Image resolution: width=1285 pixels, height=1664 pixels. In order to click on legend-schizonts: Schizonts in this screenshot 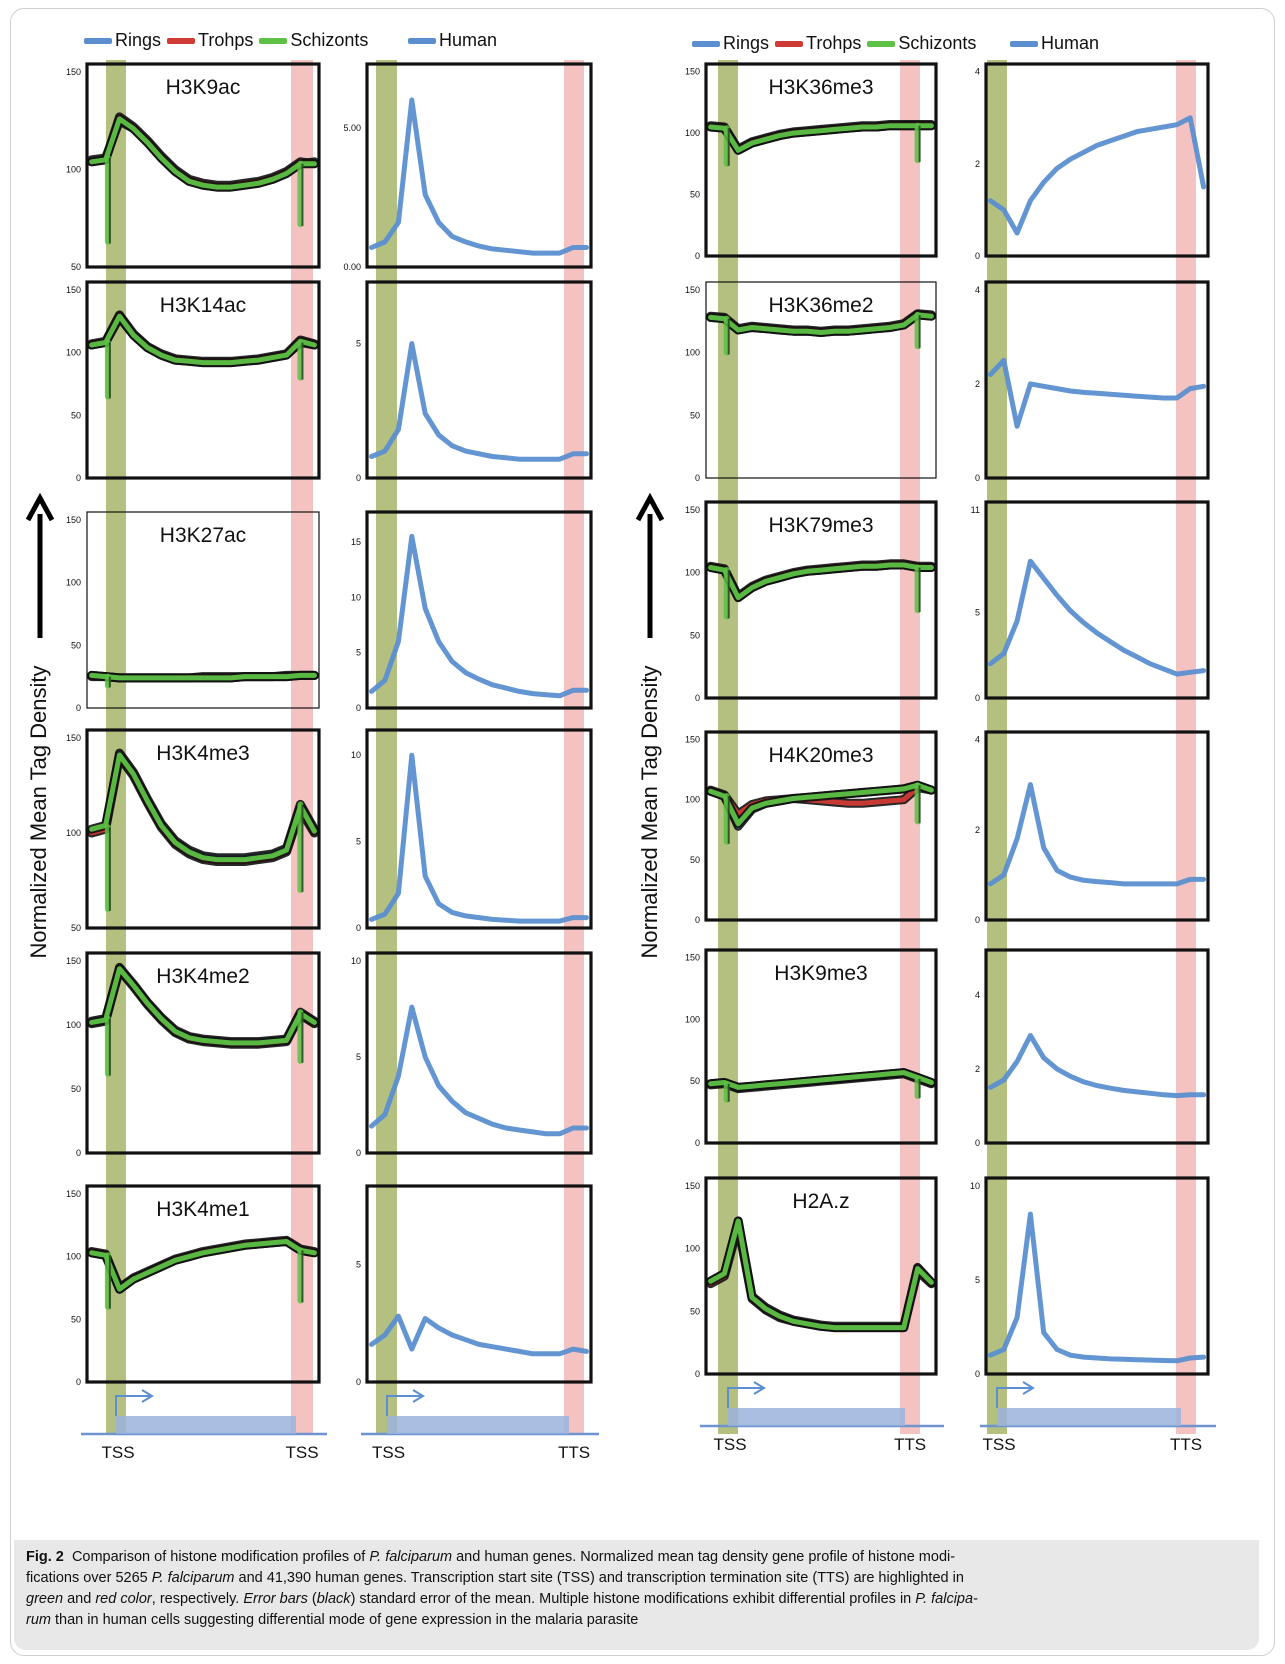, I will do `click(937, 43)`.